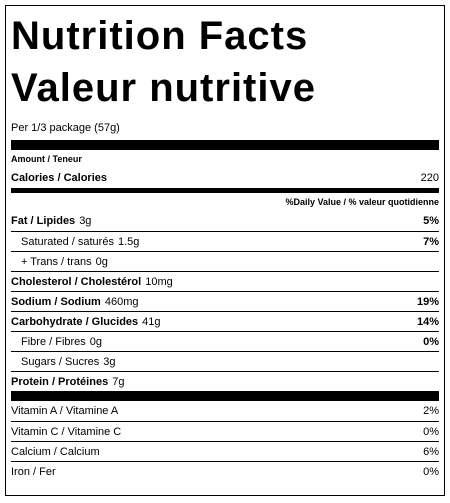 The width and height of the screenshot is (450, 503). What do you see at coordinates (225, 341) in the screenshot?
I see `nutrient-row: Fibre / Fibres 0g 0%` at bounding box center [225, 341].